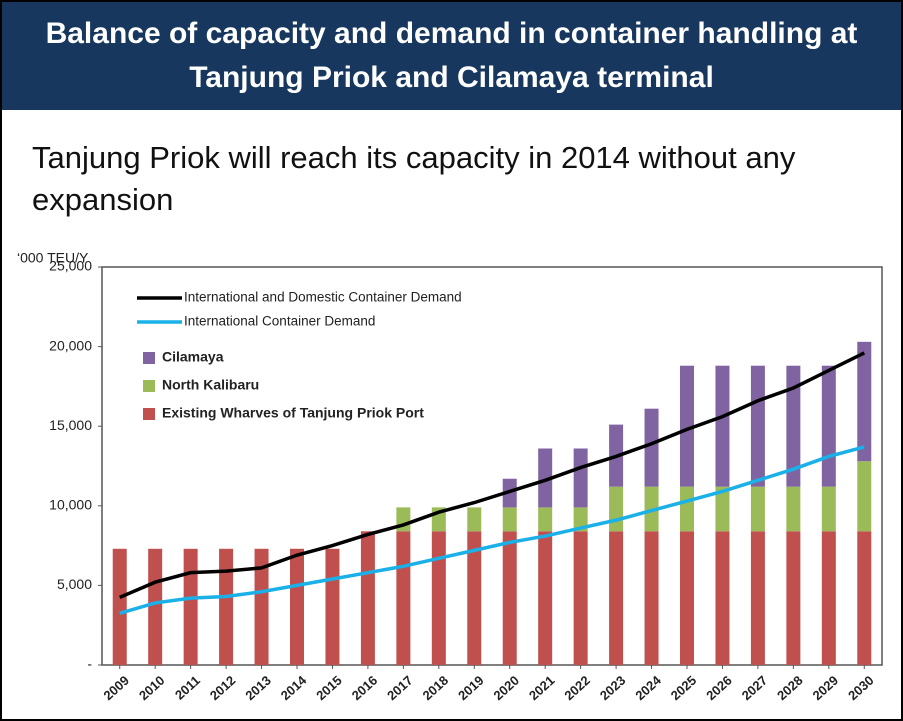  I want to click on x-tick-label: 2019, so click(471, 688).